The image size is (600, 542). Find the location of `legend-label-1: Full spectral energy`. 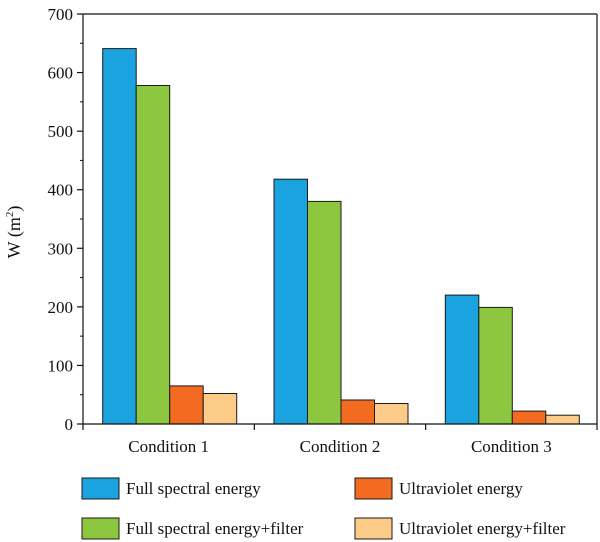

legend-label-1: Full spectral energy is located at coordinates (193, 488).